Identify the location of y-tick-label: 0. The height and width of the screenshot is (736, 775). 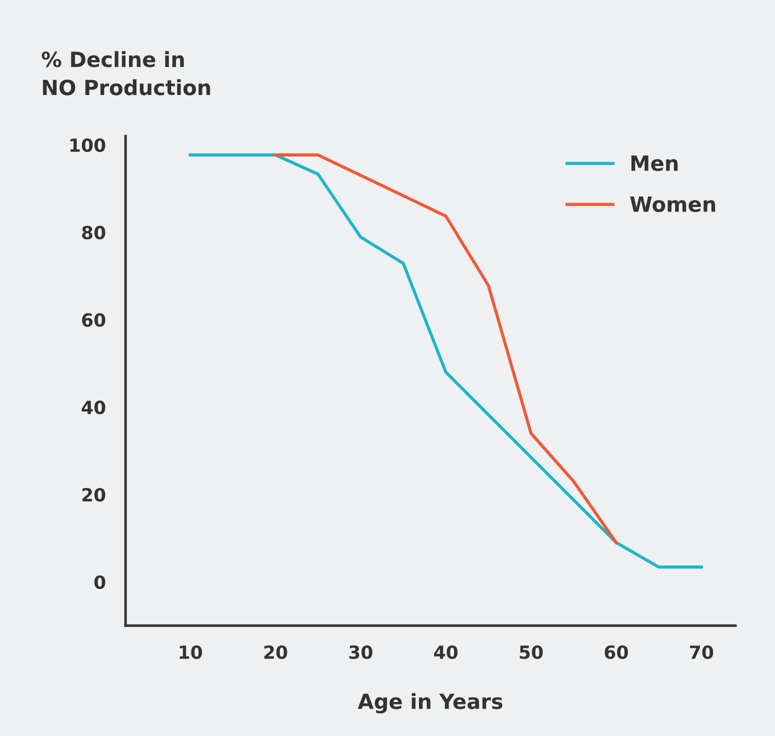
(100, 582).